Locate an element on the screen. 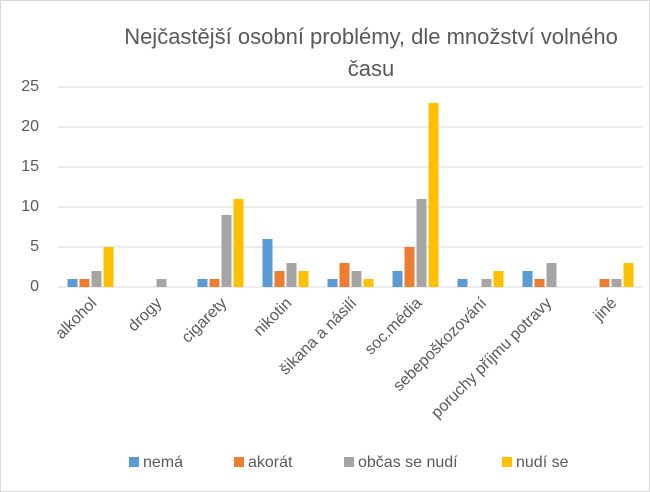  x-tick-label: jiné is located at coordinates (605, 310).